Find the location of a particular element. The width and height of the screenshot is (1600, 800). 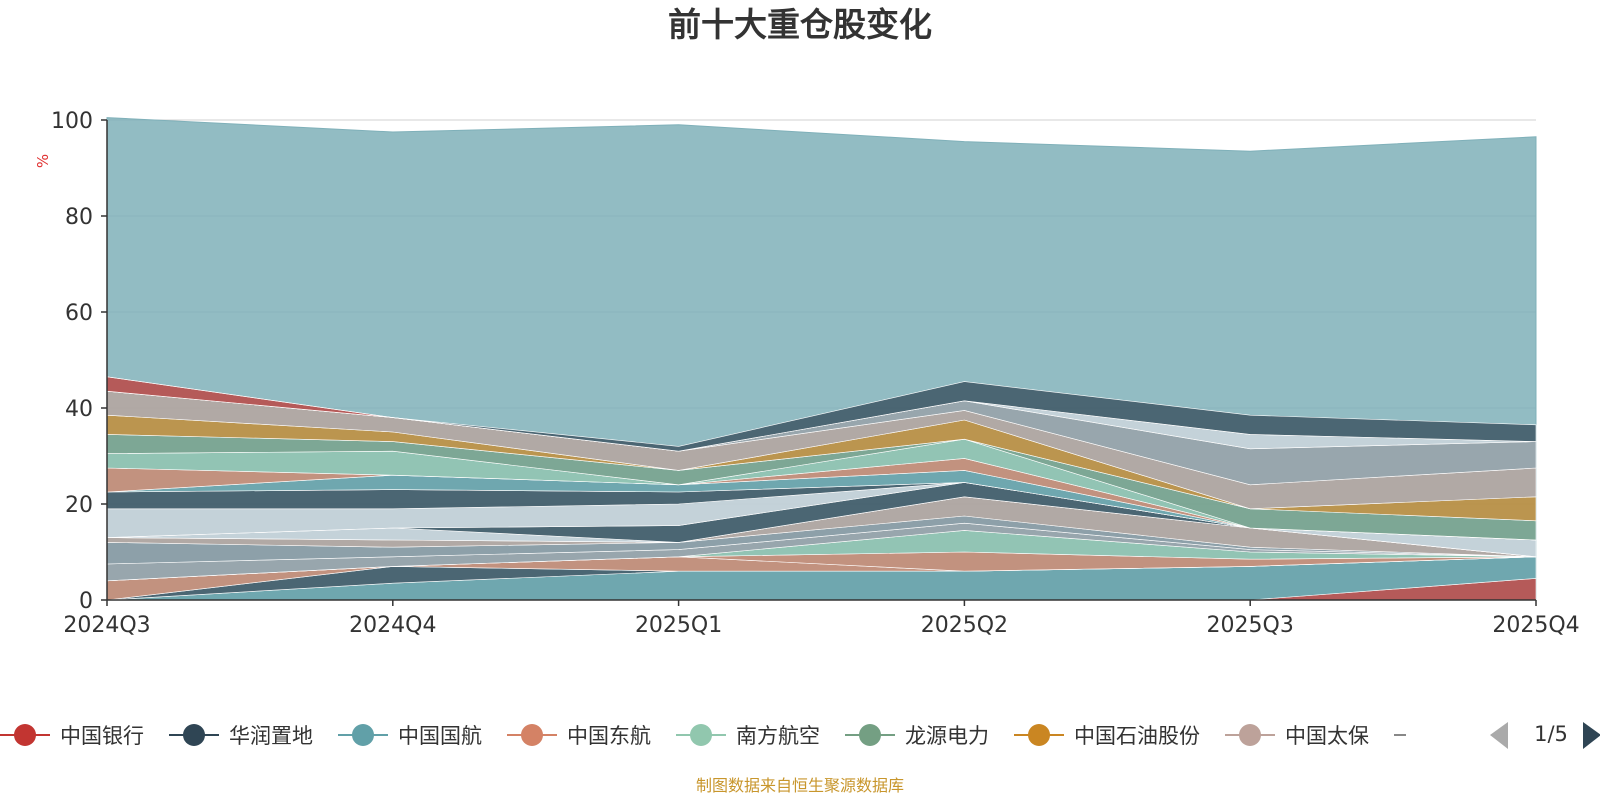

x-tick-label: 2025Q1 is located at coordinates (678, 625).